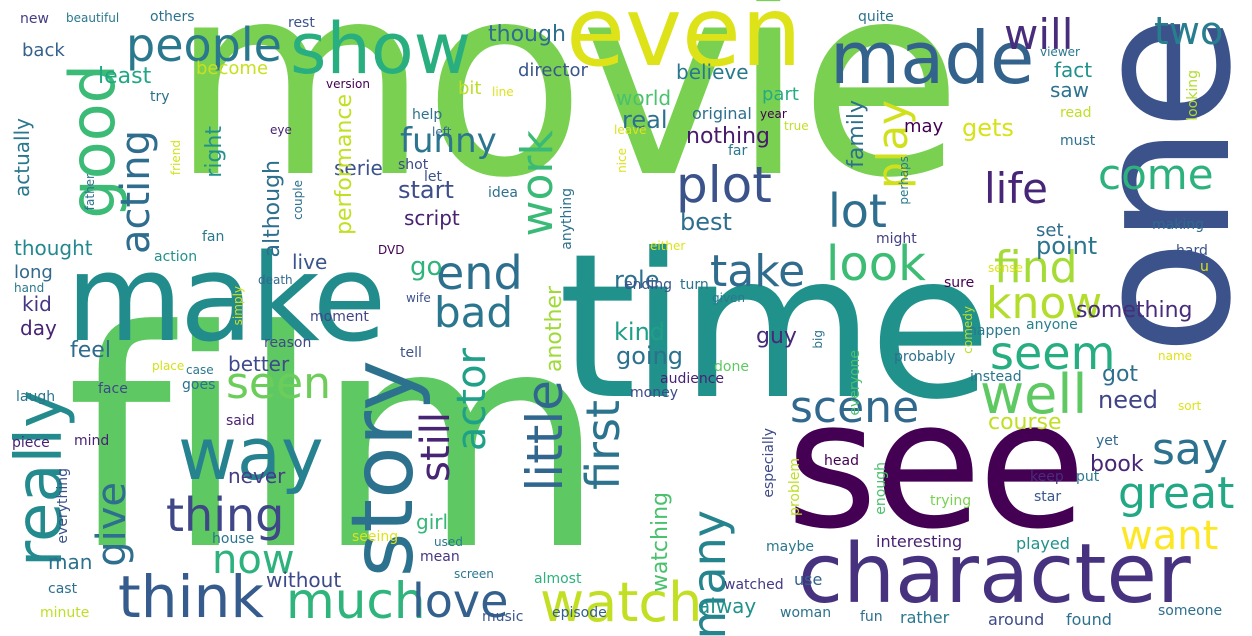 The image size is (1252, 636). Describe the element at coordinates (233, 539) in the screenshot. I see `word-house: house` at that location.